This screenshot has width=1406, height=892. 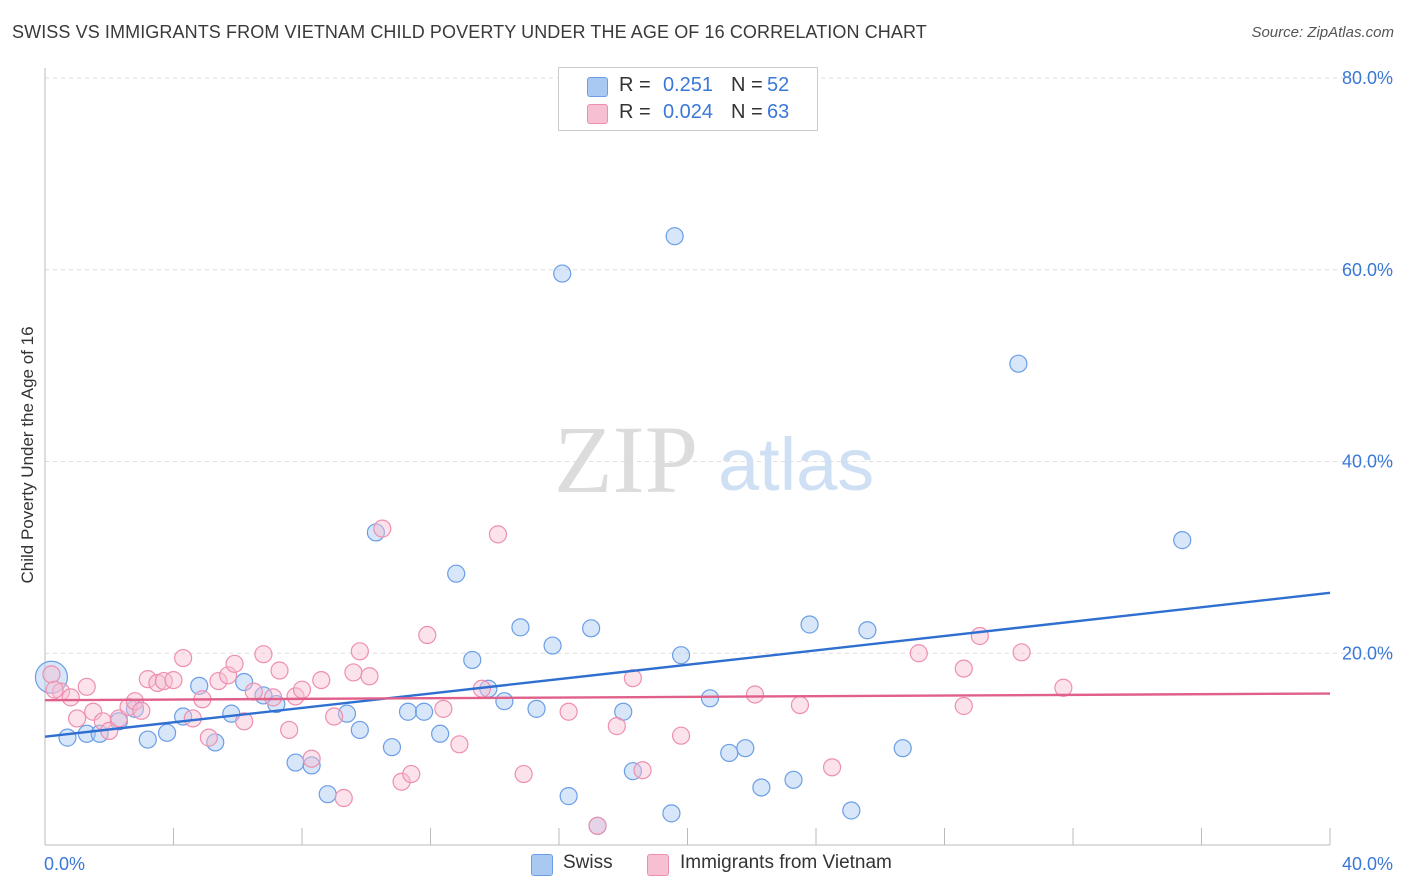 I want to click on y-tick-label: 80.0%, so click(x=1367, y=78).